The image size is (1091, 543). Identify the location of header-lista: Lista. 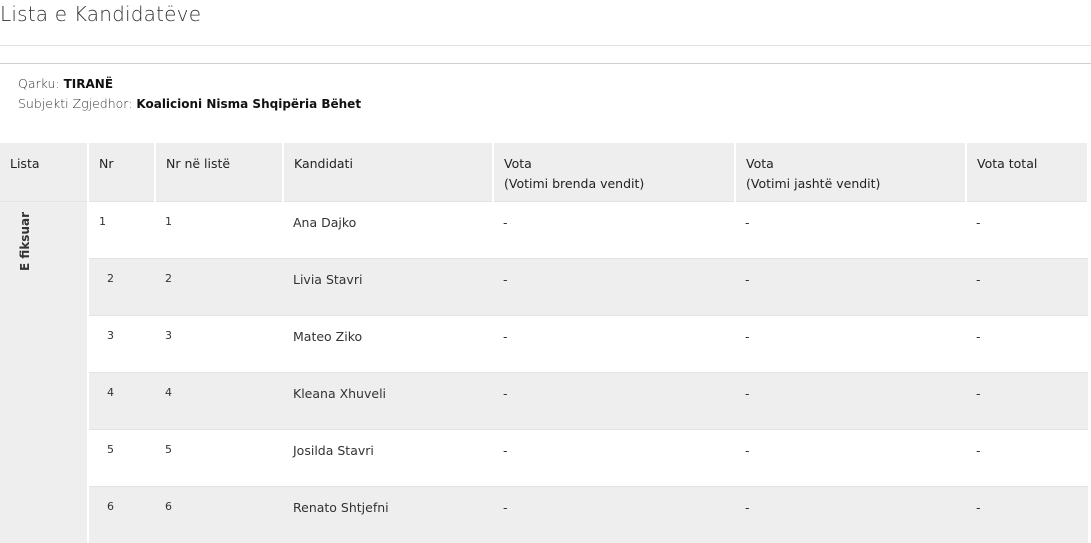
(44, 172).